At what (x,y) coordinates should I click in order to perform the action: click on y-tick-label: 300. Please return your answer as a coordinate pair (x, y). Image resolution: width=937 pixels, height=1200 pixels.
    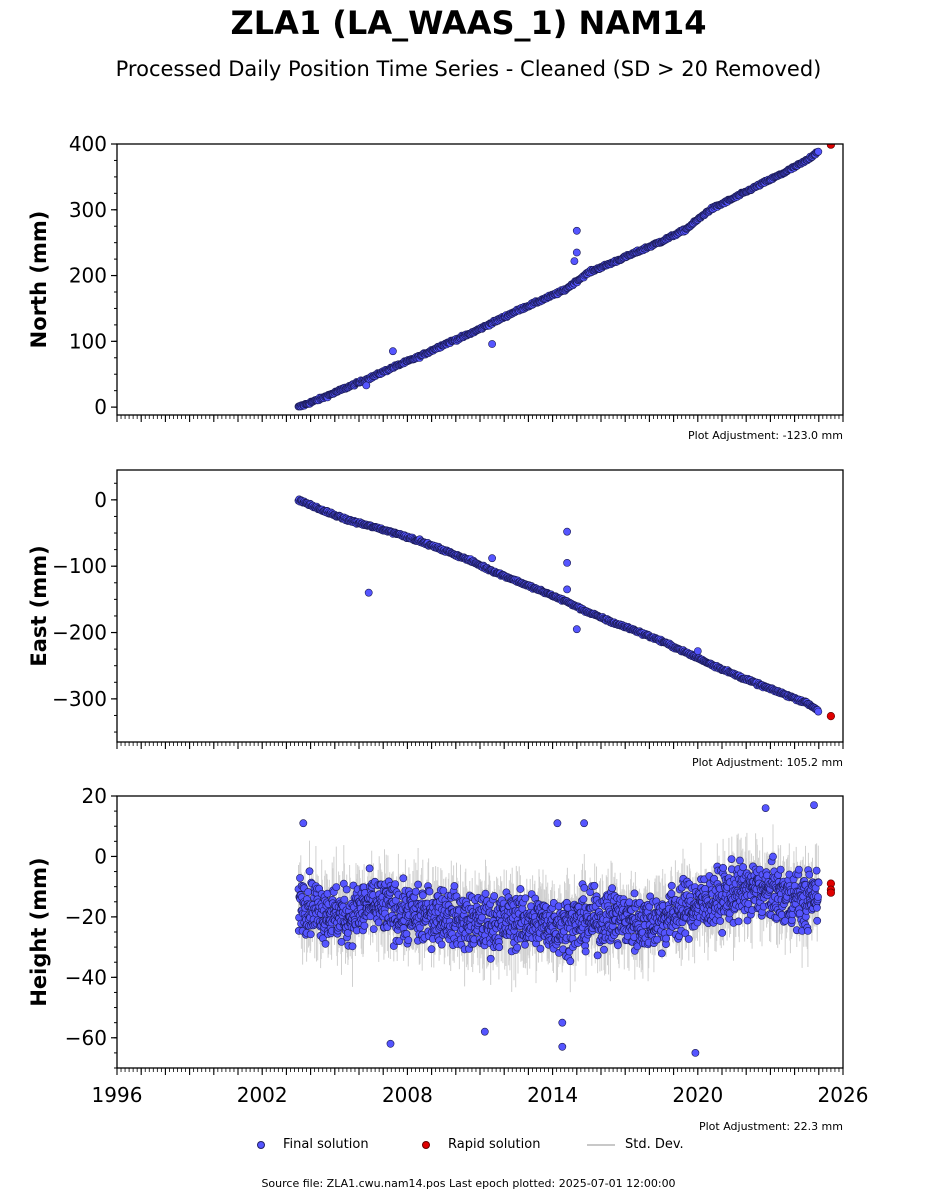
    Looking at the image, I should click on (88, 210).